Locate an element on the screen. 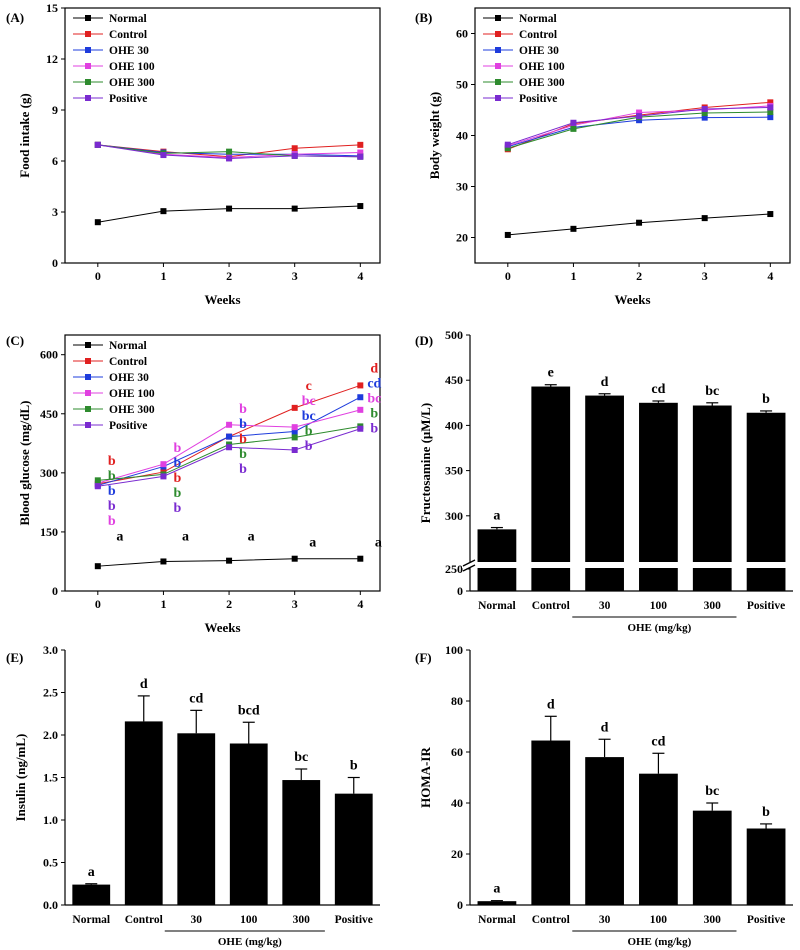 The height and width of the screenshot is (950, 800). panel-label: (C) is located at coordinates (15, 340).